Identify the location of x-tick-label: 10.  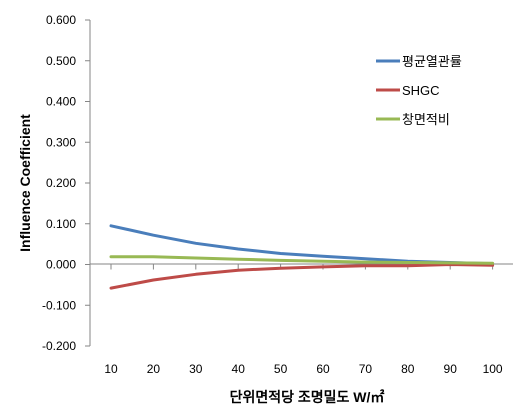
(111, 369).